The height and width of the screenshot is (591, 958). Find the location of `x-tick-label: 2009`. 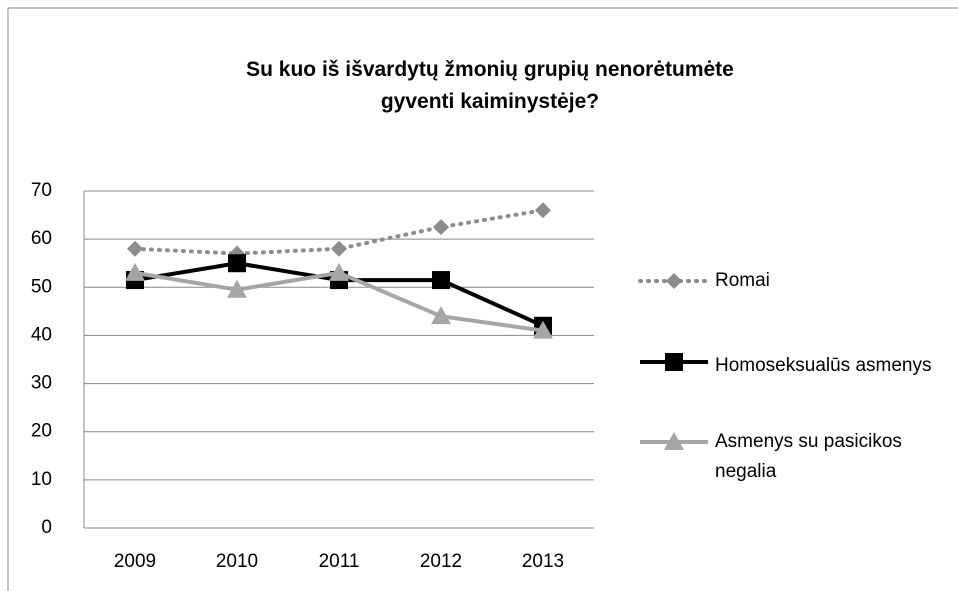

x-tick-label: 2009 is located at coordinates (135, 561).